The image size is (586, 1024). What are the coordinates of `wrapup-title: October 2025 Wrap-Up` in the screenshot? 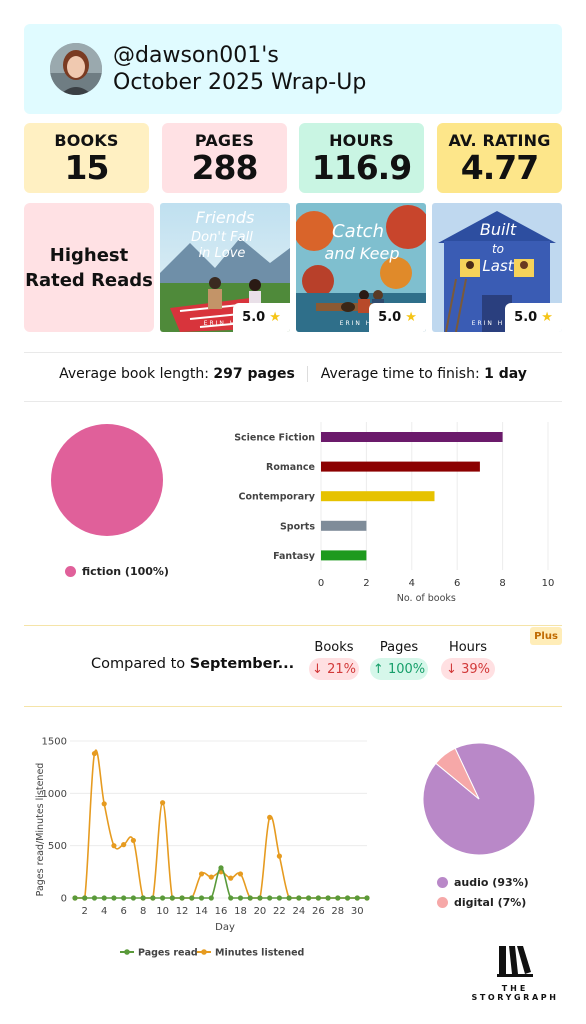 It's located at (240, 82).